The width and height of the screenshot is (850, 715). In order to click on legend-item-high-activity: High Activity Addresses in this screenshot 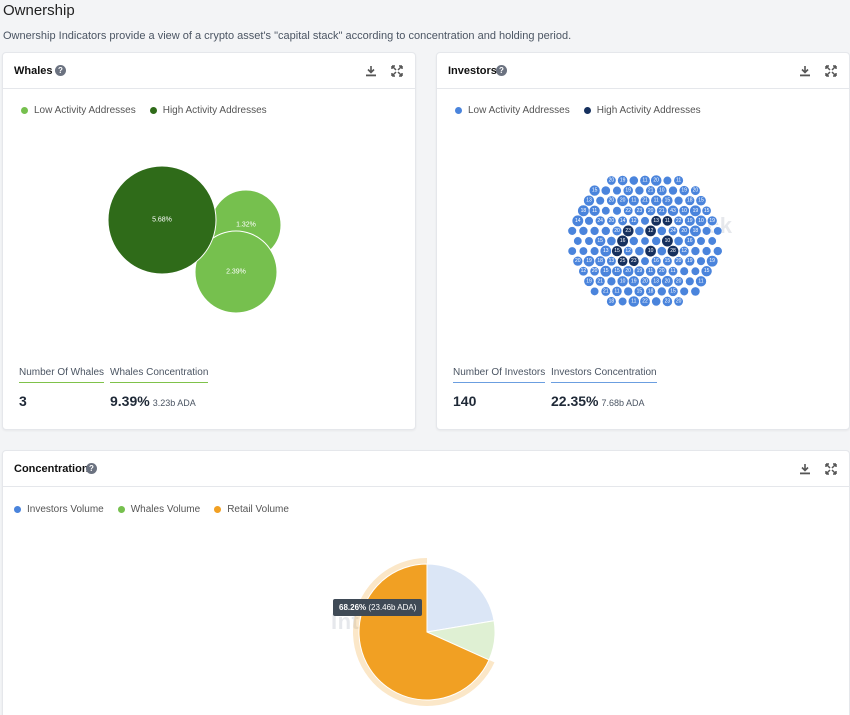, I will do `click(208, 110)`.